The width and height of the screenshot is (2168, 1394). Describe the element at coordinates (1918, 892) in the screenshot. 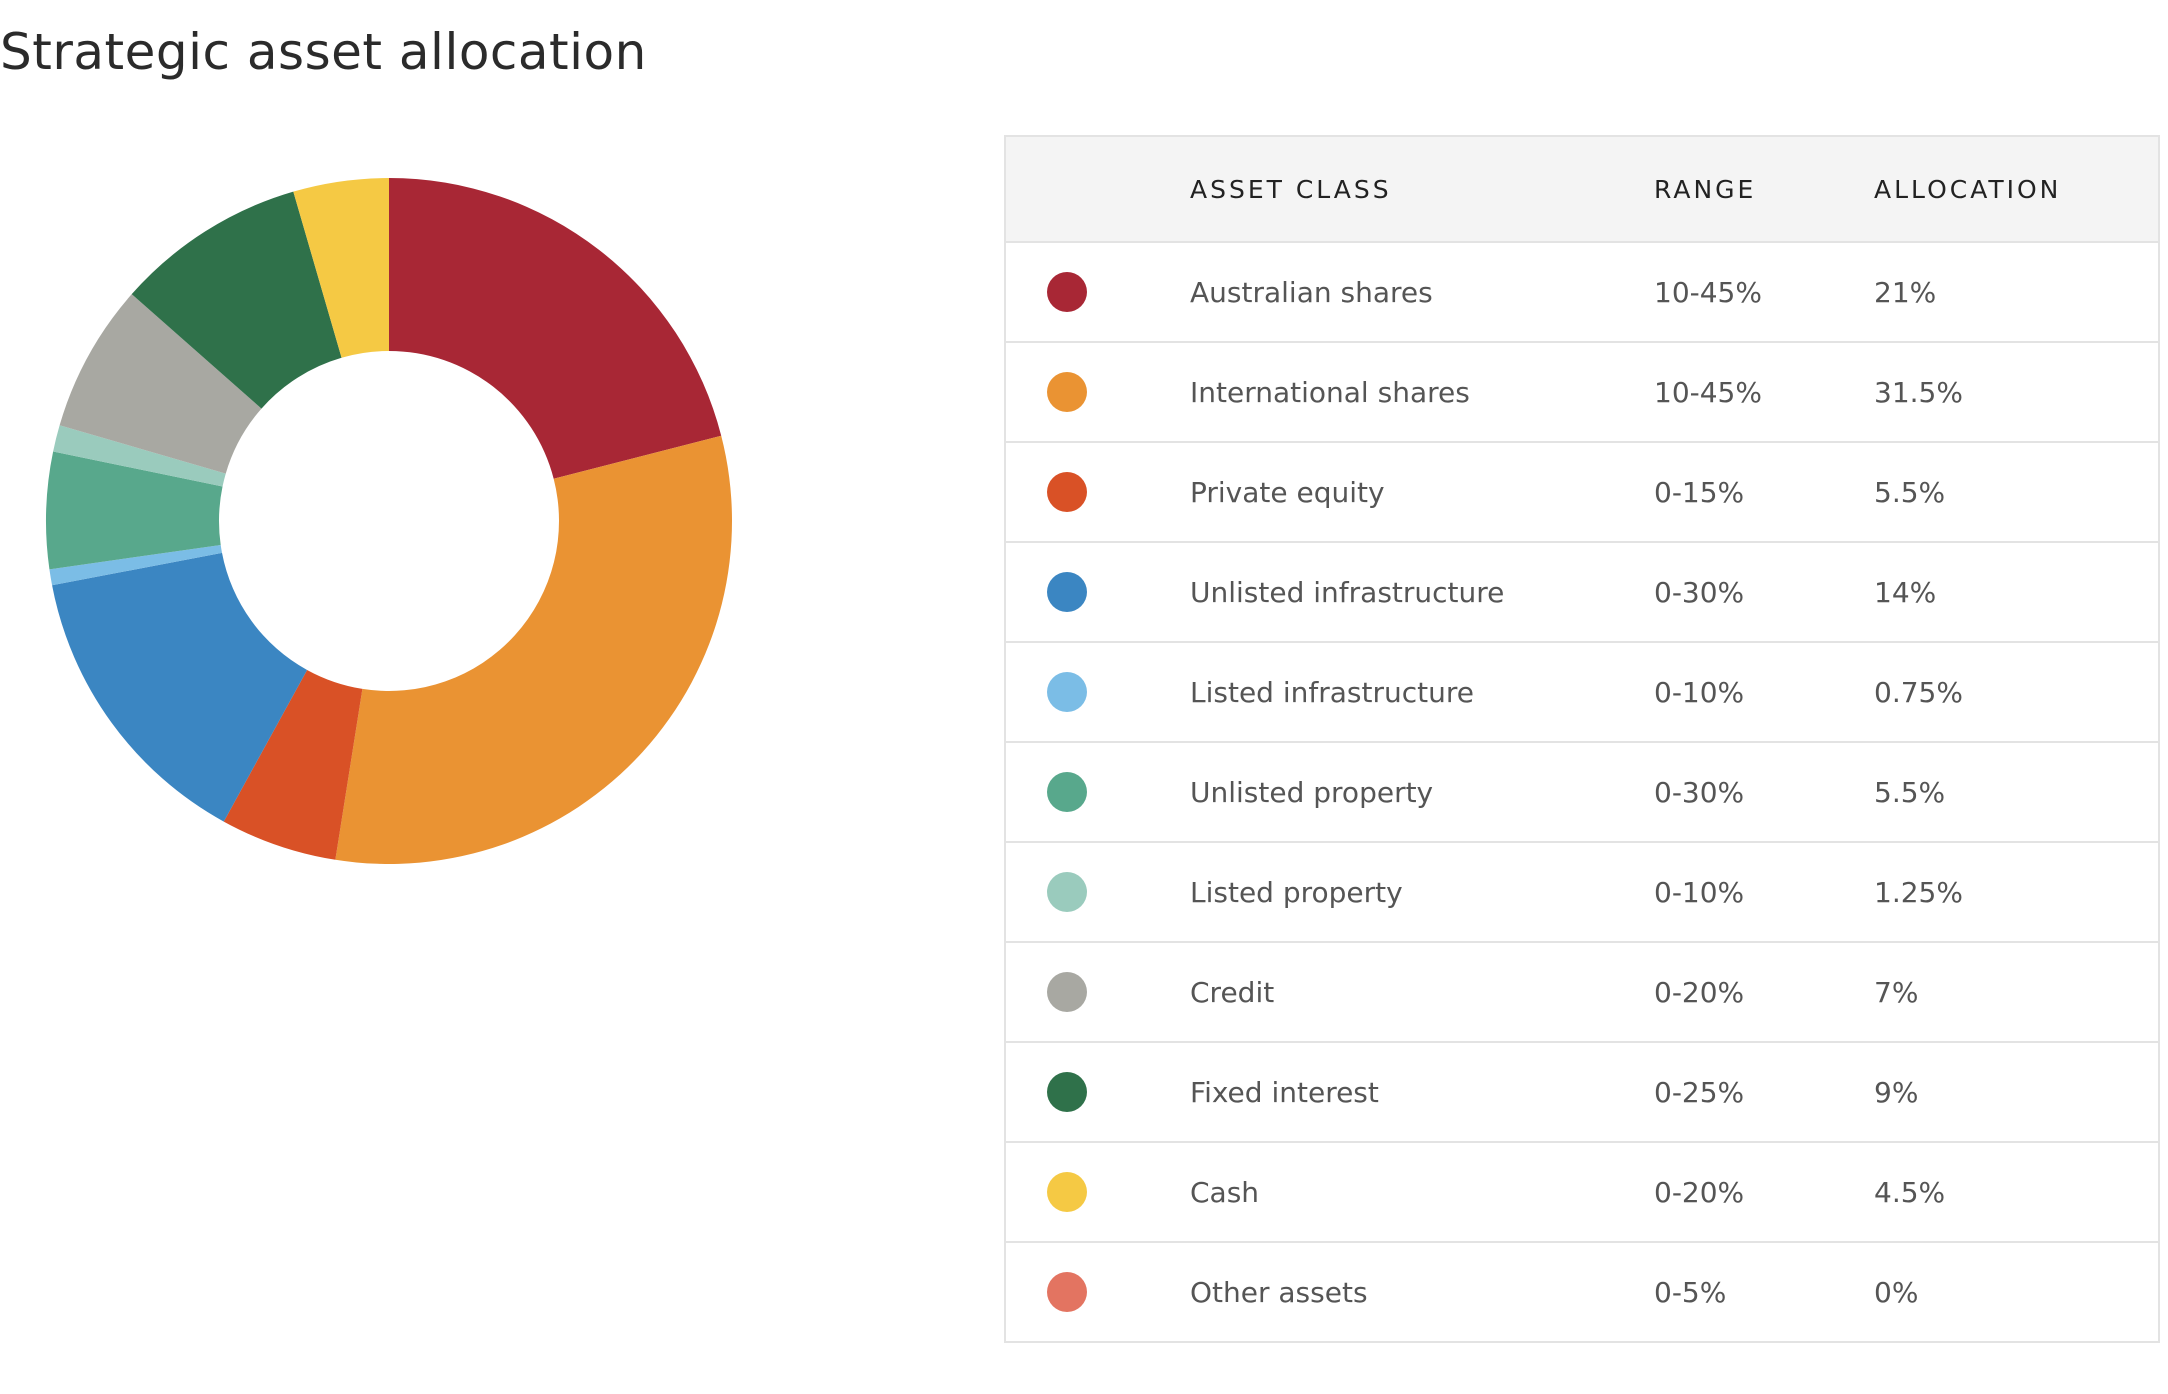

I see `allocation-cell: 1.25%` at that location.